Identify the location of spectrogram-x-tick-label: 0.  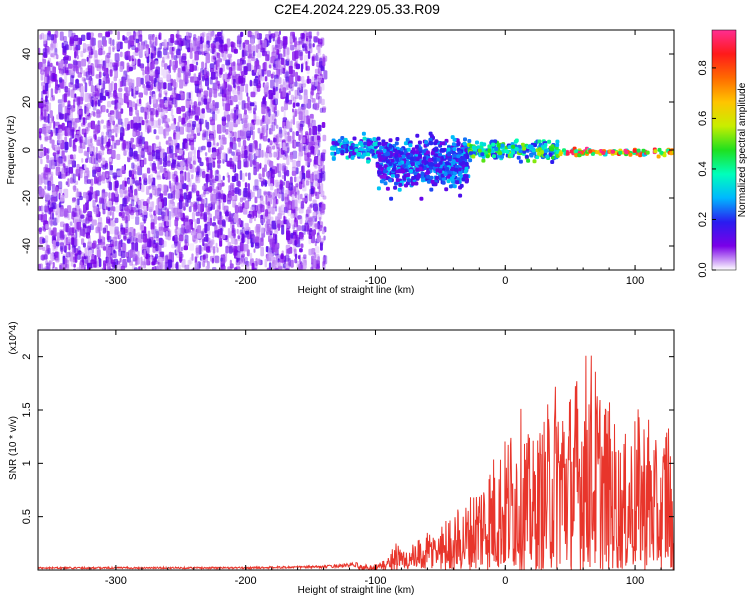
(505, 281).